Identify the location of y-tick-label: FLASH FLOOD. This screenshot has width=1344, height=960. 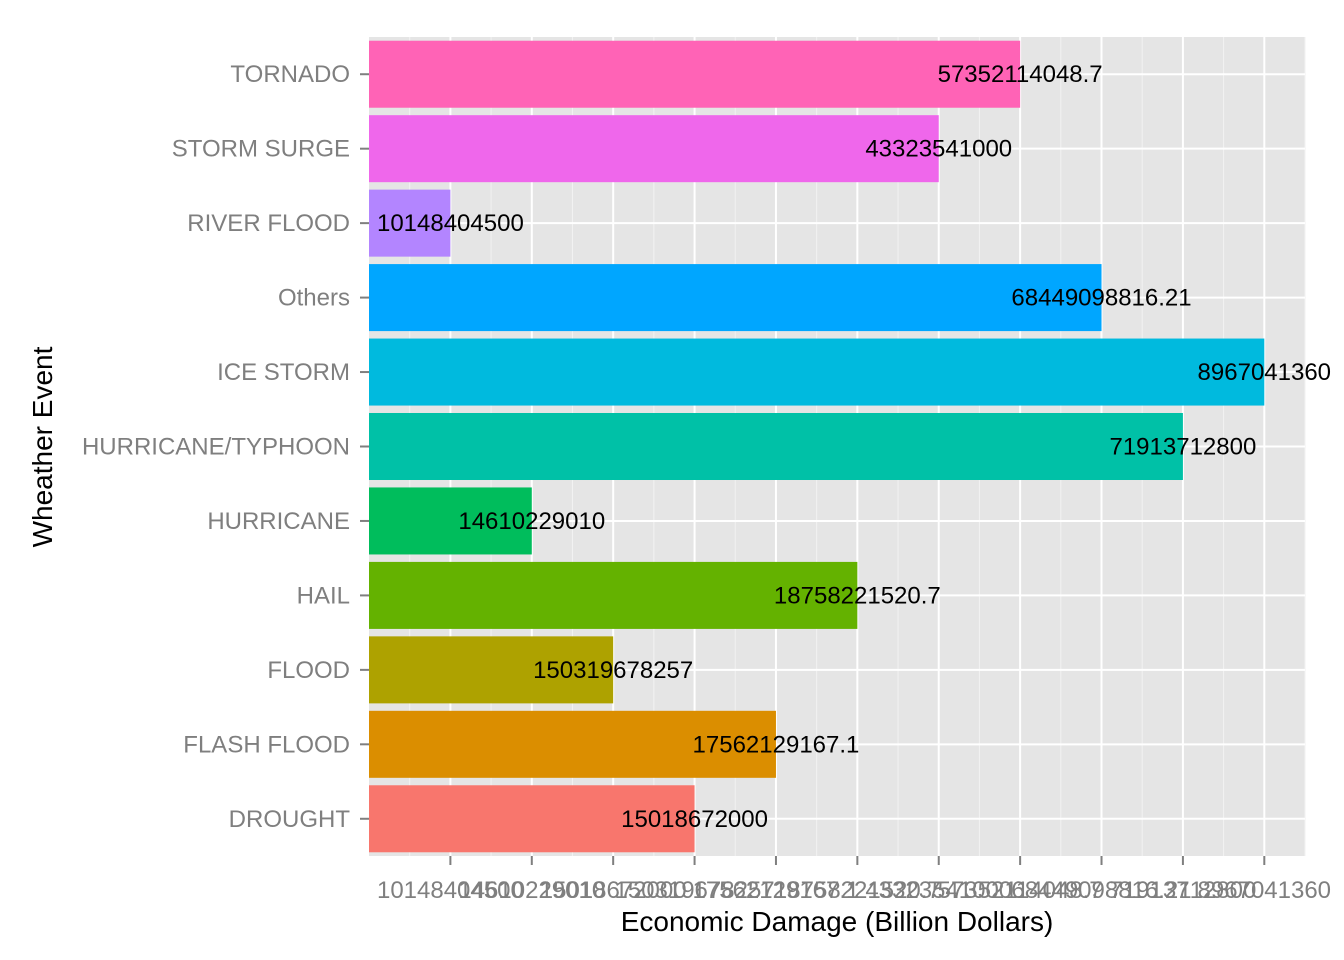
(266, 744).